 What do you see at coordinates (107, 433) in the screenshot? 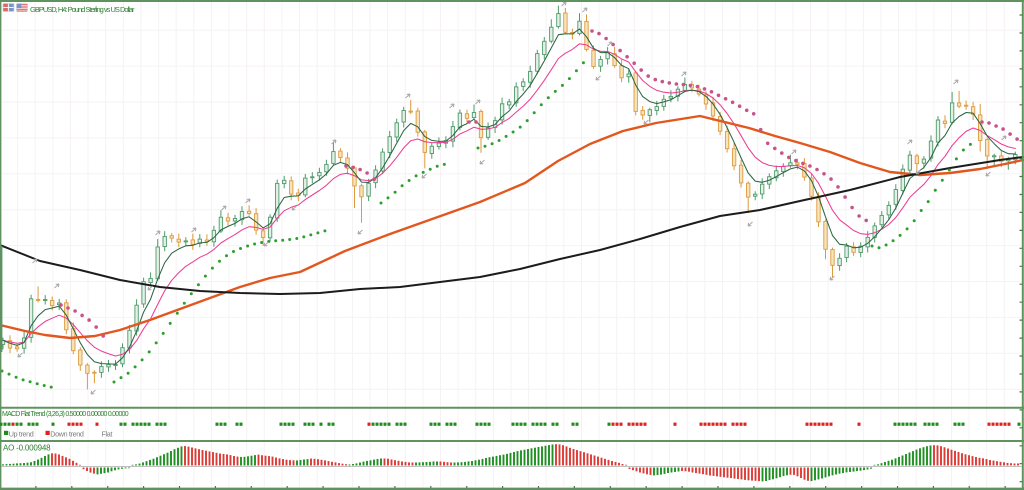
I see `svg-text: Flat` at bounding box center [107, 433].